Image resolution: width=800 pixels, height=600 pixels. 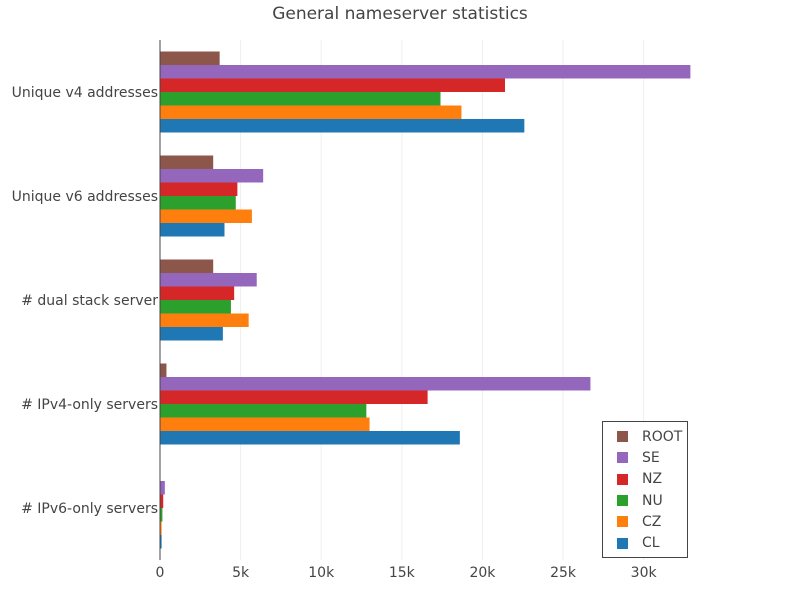 I want to click on x-tick-label: 0, so click(x=160, y=573).